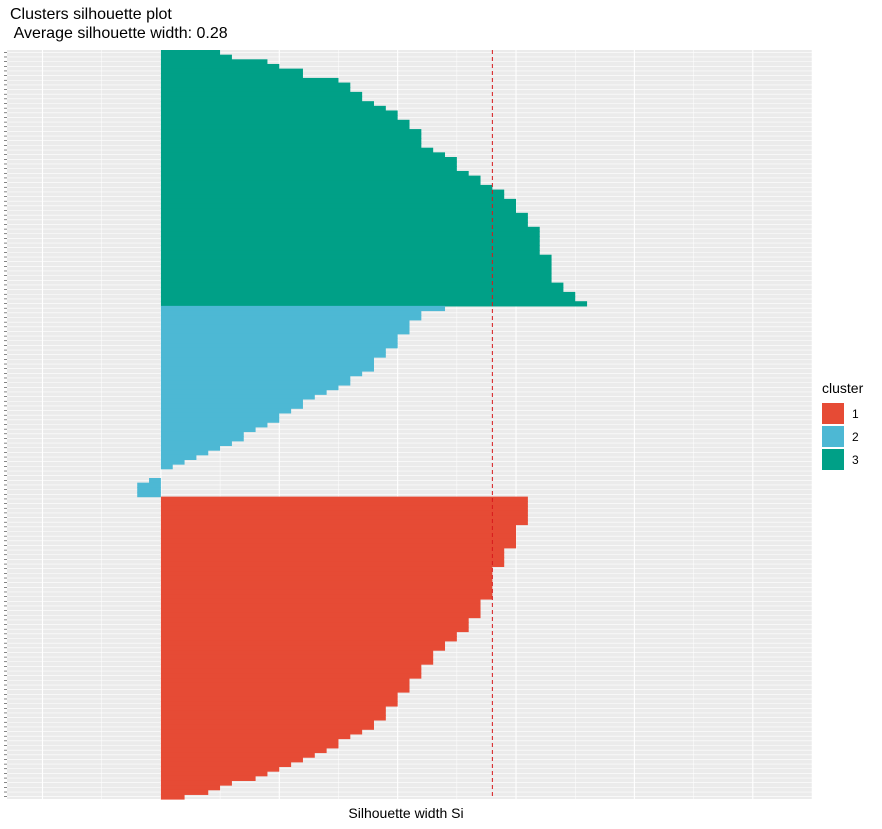 The width and height of the screenshot is (882, 829). I want to click on legend-item-2: 2, so click(842, 436).